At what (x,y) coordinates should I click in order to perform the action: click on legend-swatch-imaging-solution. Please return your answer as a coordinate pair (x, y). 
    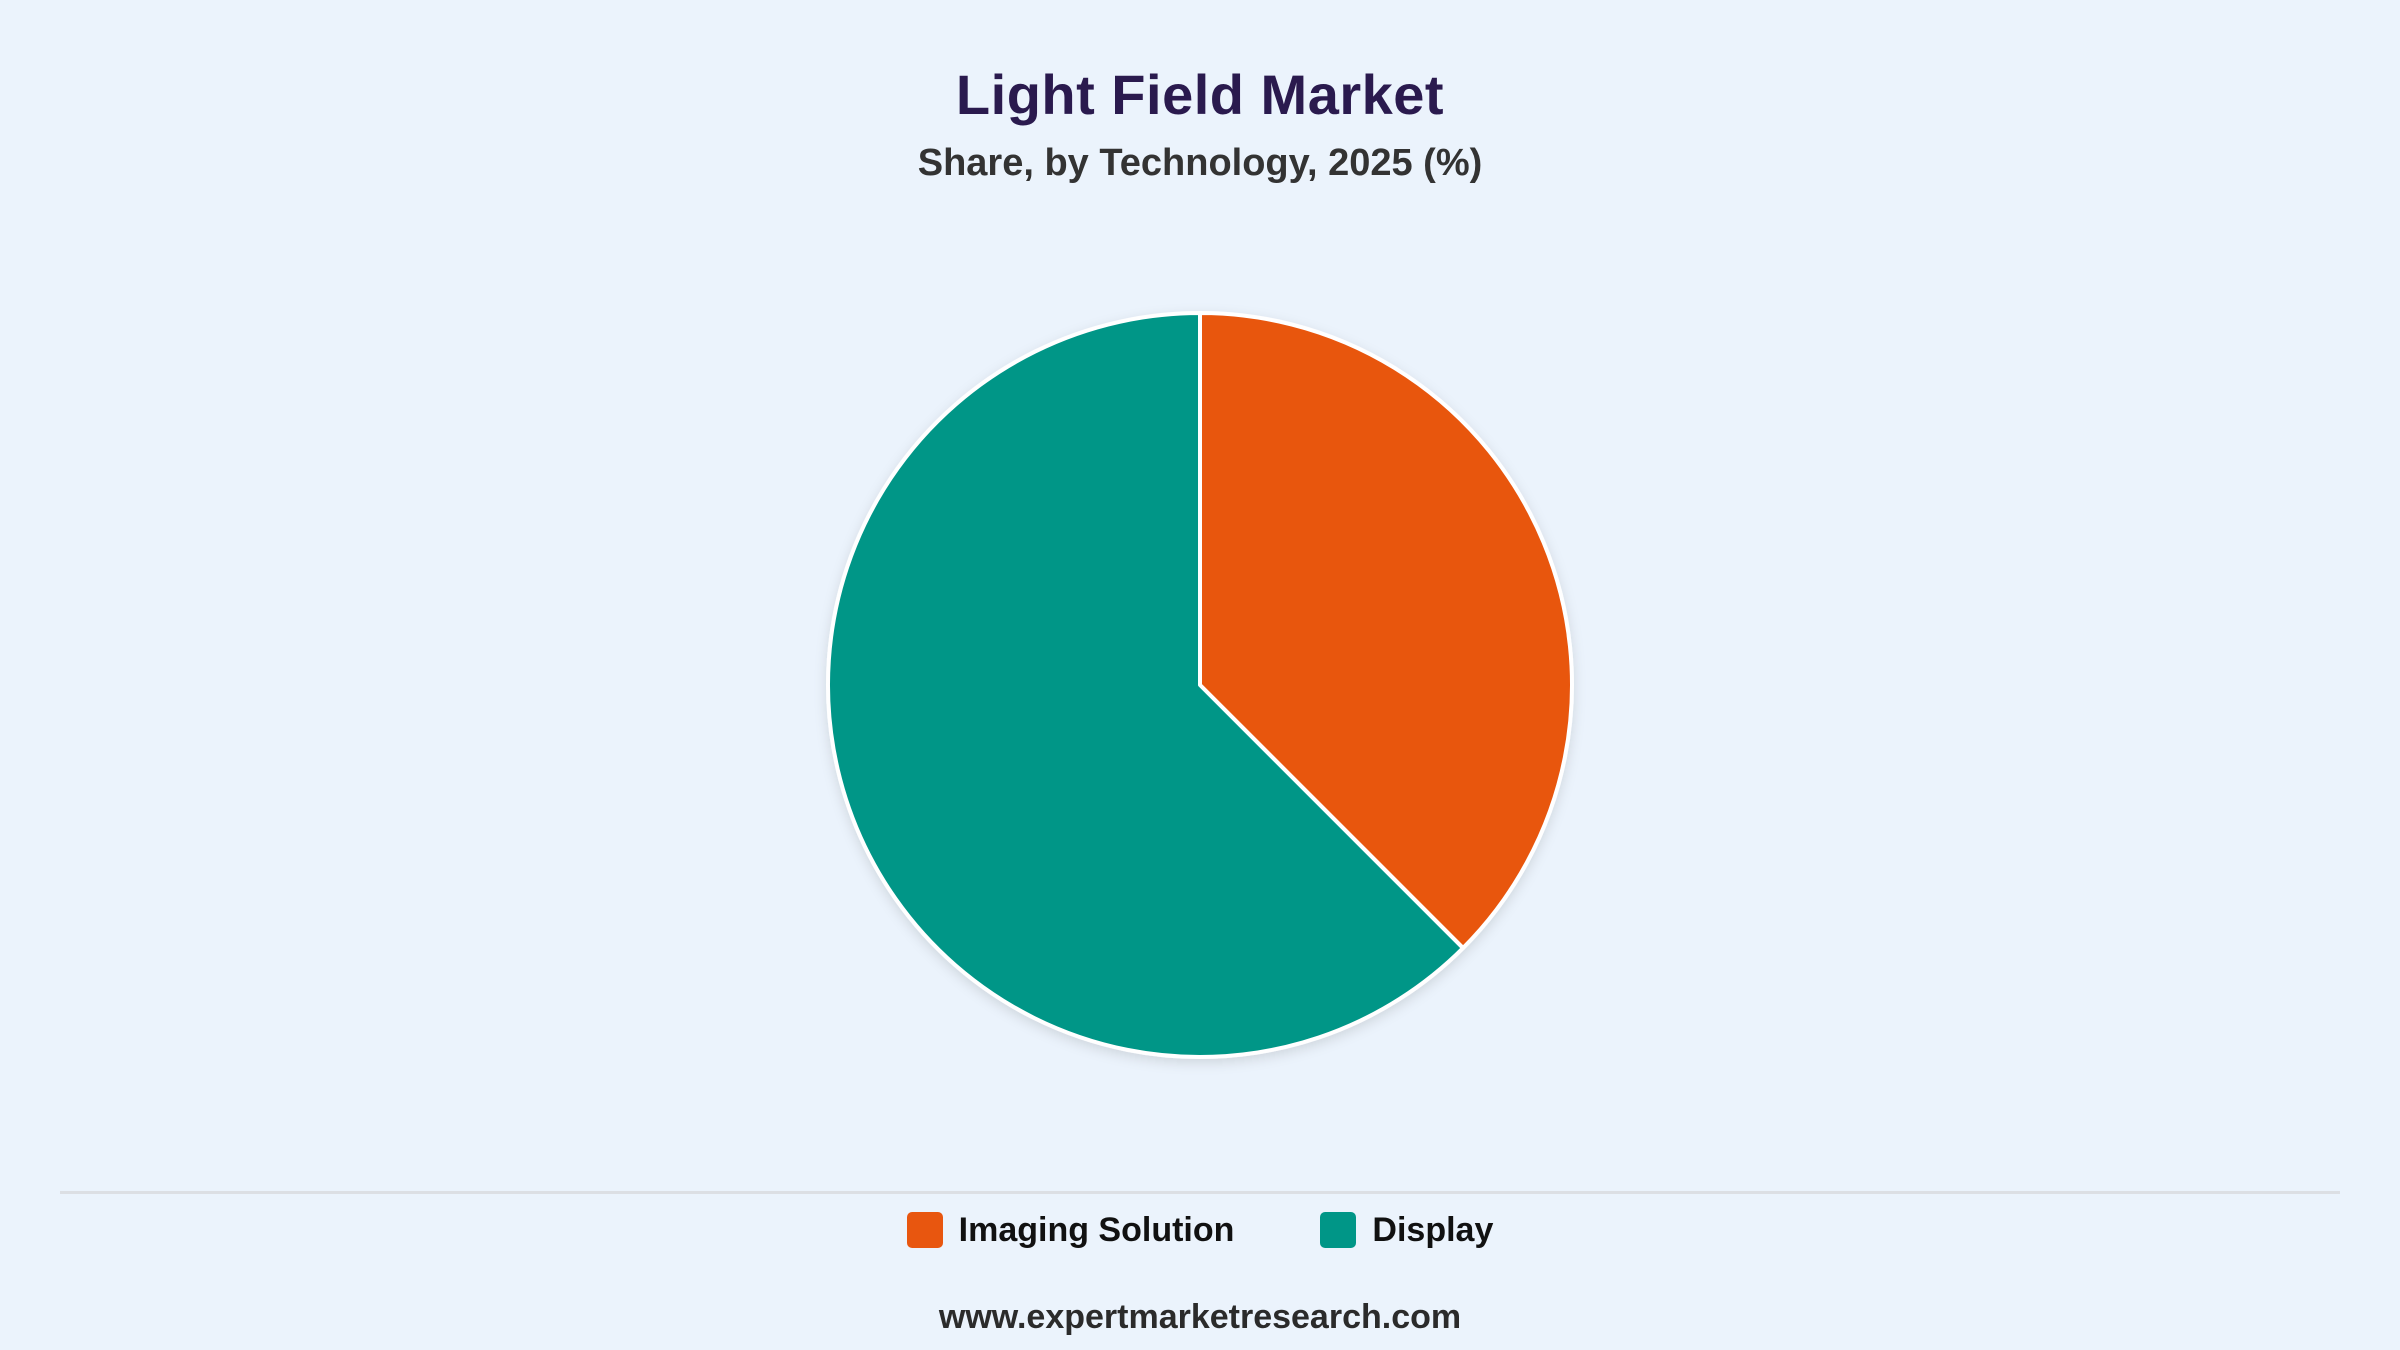
    Looking at the image, I should click on (924, 1230).